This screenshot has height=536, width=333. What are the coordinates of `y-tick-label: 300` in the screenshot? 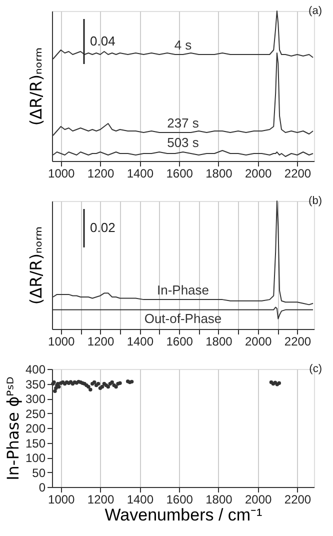 It's located at (35, 399).